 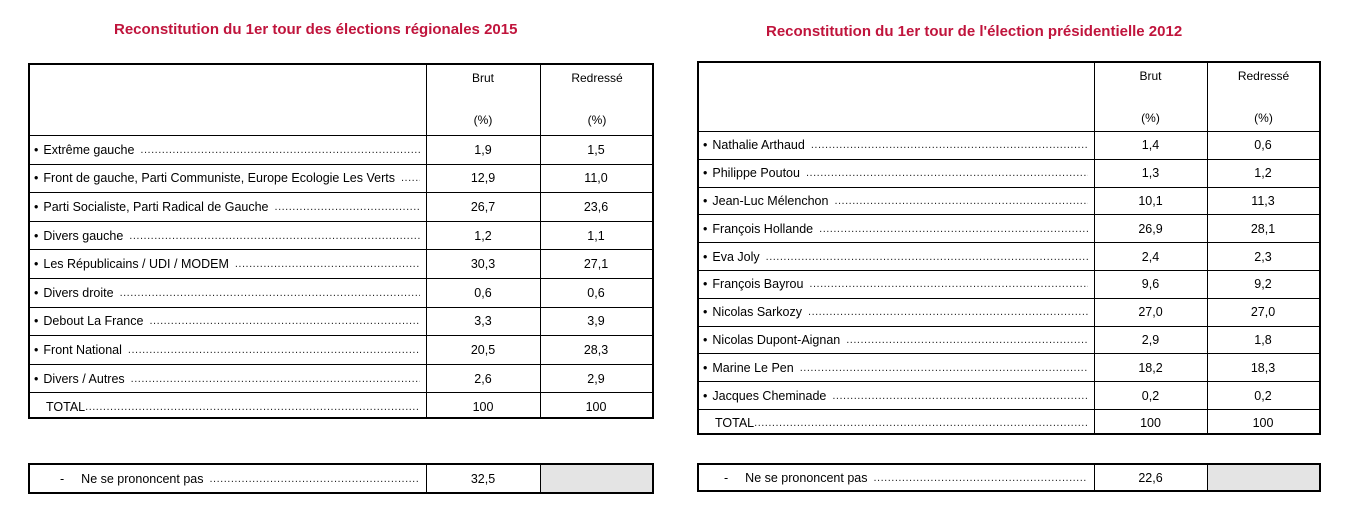 What do you see at coordinates (596, 178) in the screenshot?
I see `redresse-value: 11,0` at bounding box center [596, 178].